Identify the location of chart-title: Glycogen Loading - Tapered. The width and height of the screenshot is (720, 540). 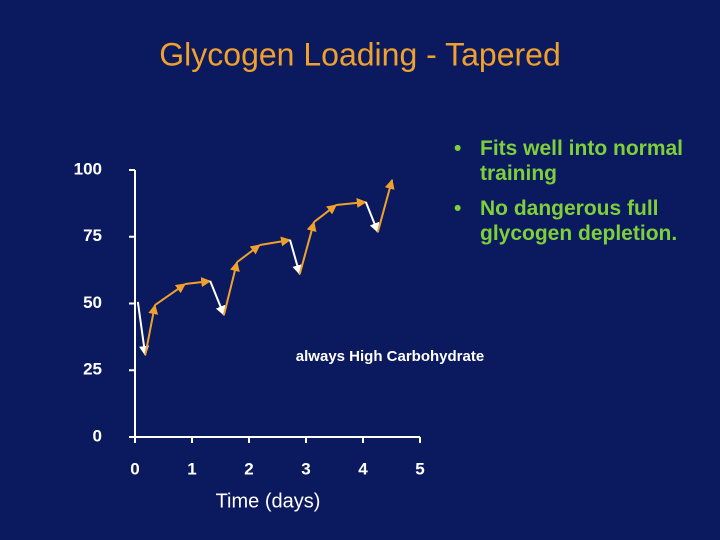
(359, 54).